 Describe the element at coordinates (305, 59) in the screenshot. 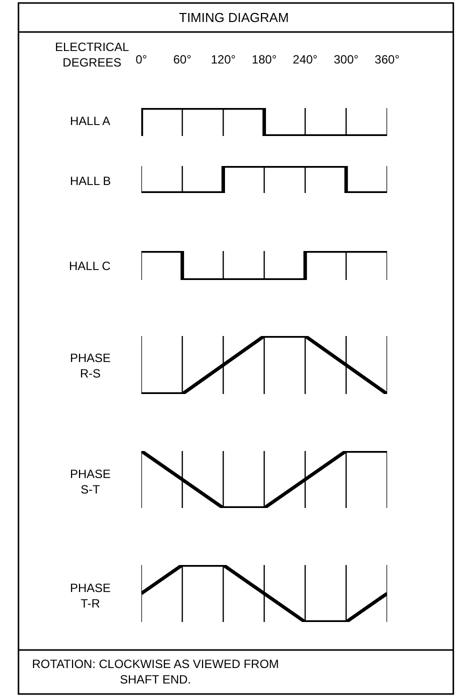

I see `x-tick-label: 240°` at that location.